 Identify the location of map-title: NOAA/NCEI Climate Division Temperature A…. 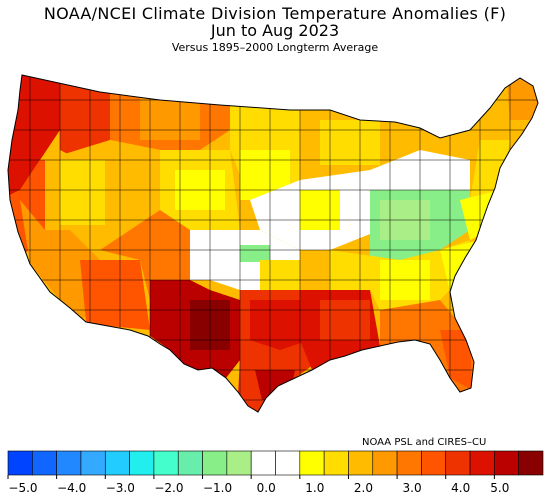
(275, 13).